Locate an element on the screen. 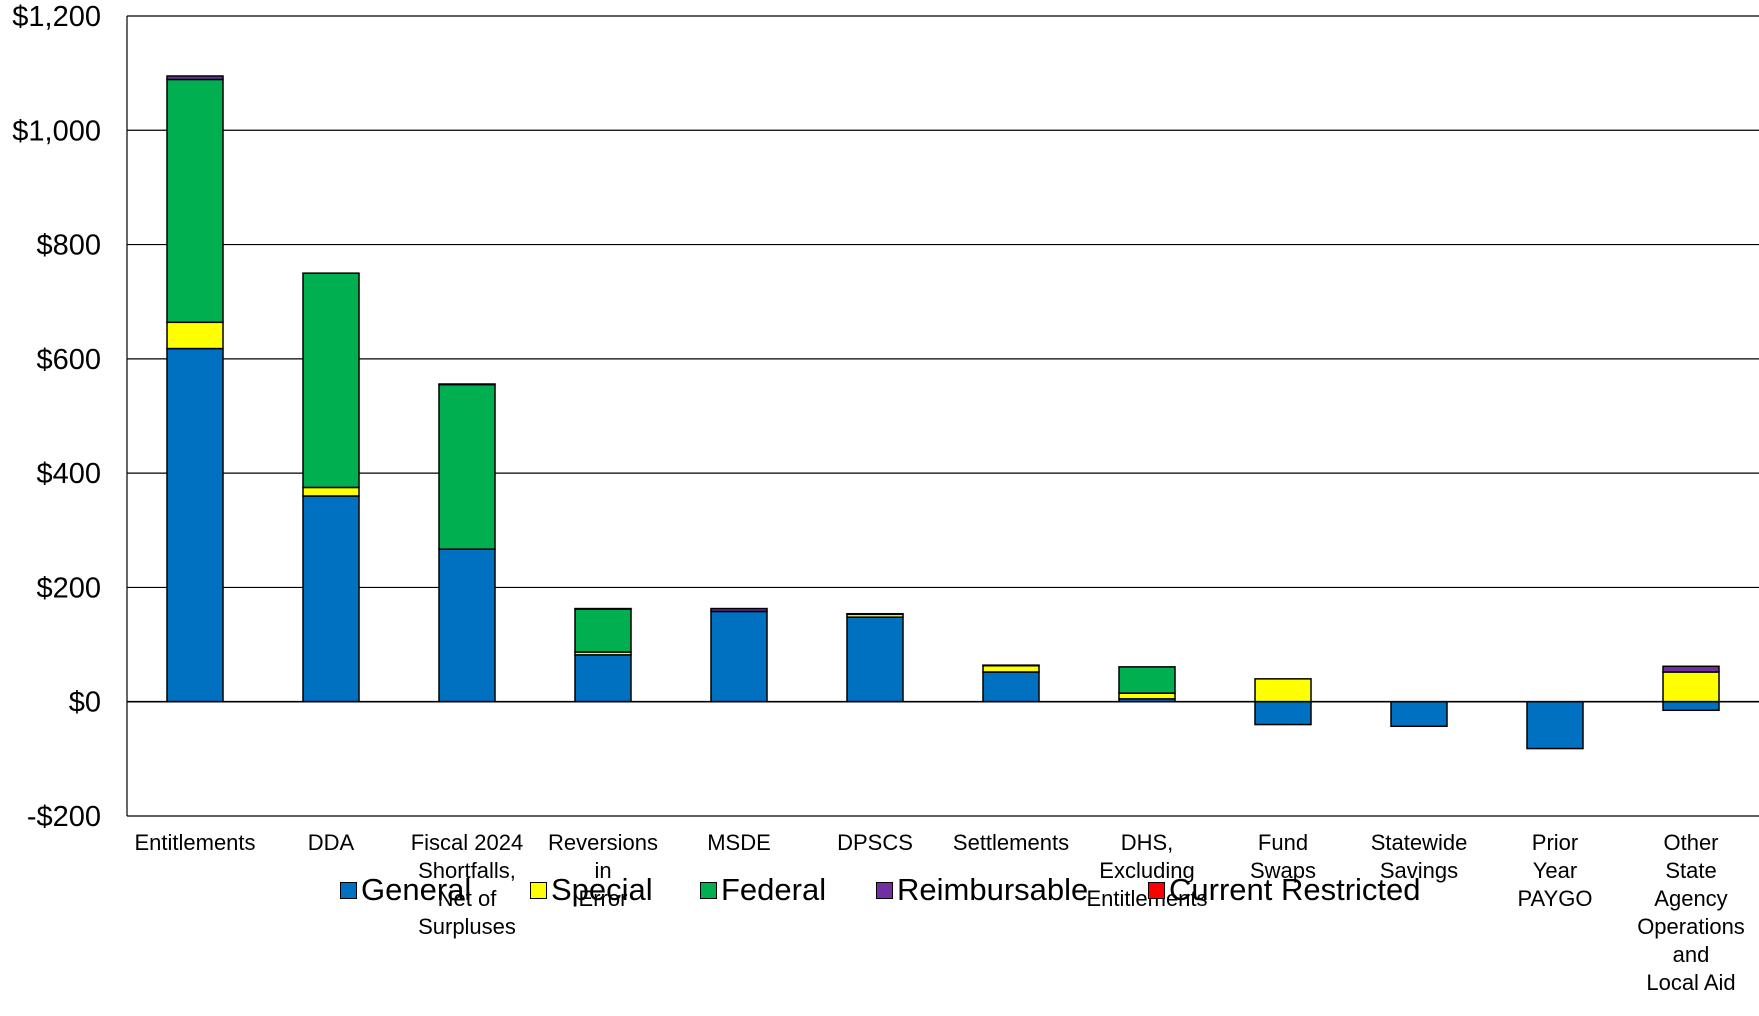  legend-label-special: Special is located at coordinates (602, 889).